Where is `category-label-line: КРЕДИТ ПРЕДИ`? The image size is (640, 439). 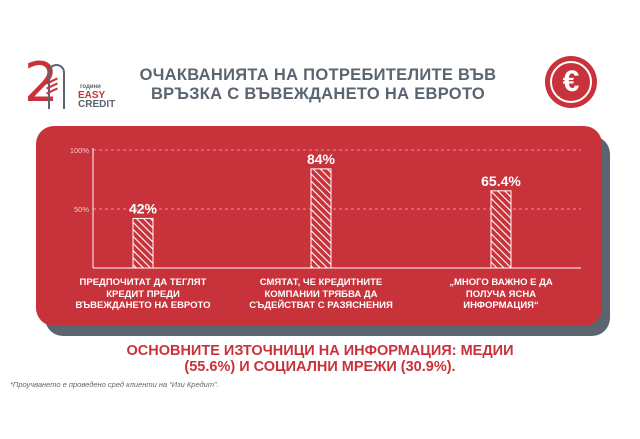
category-label-line: КРЕДИТ ПРЕДИ is located at coordinates (143, 294).